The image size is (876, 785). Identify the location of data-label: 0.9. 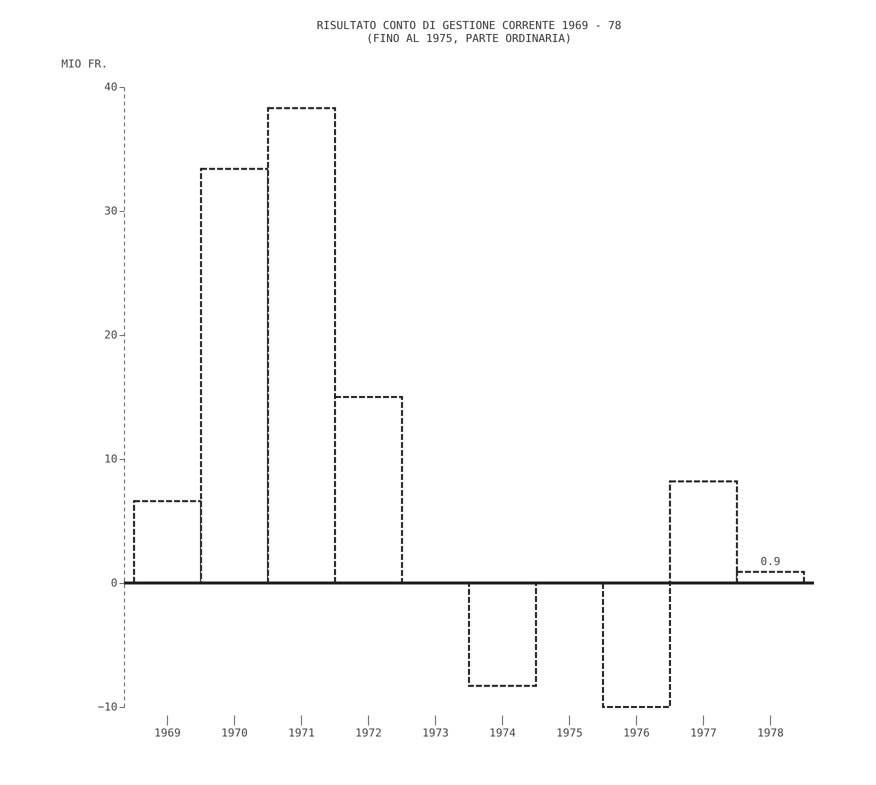
(770, 561).